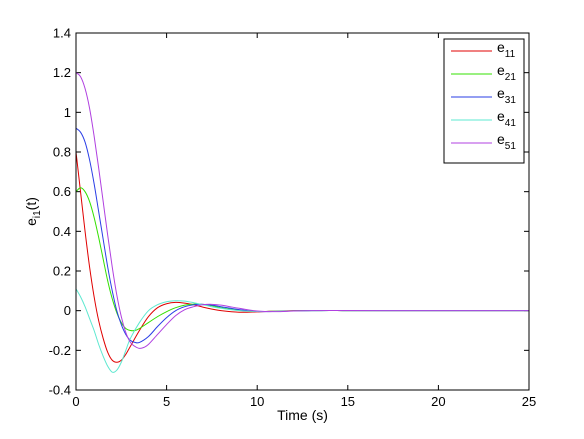 Image resolution: width=584 pixels, height=439 pixels. What do you see at coordinates (62, 72) in the screenshot?
I see `y-tick-label: 1.2` at bounding box center [62, 72].